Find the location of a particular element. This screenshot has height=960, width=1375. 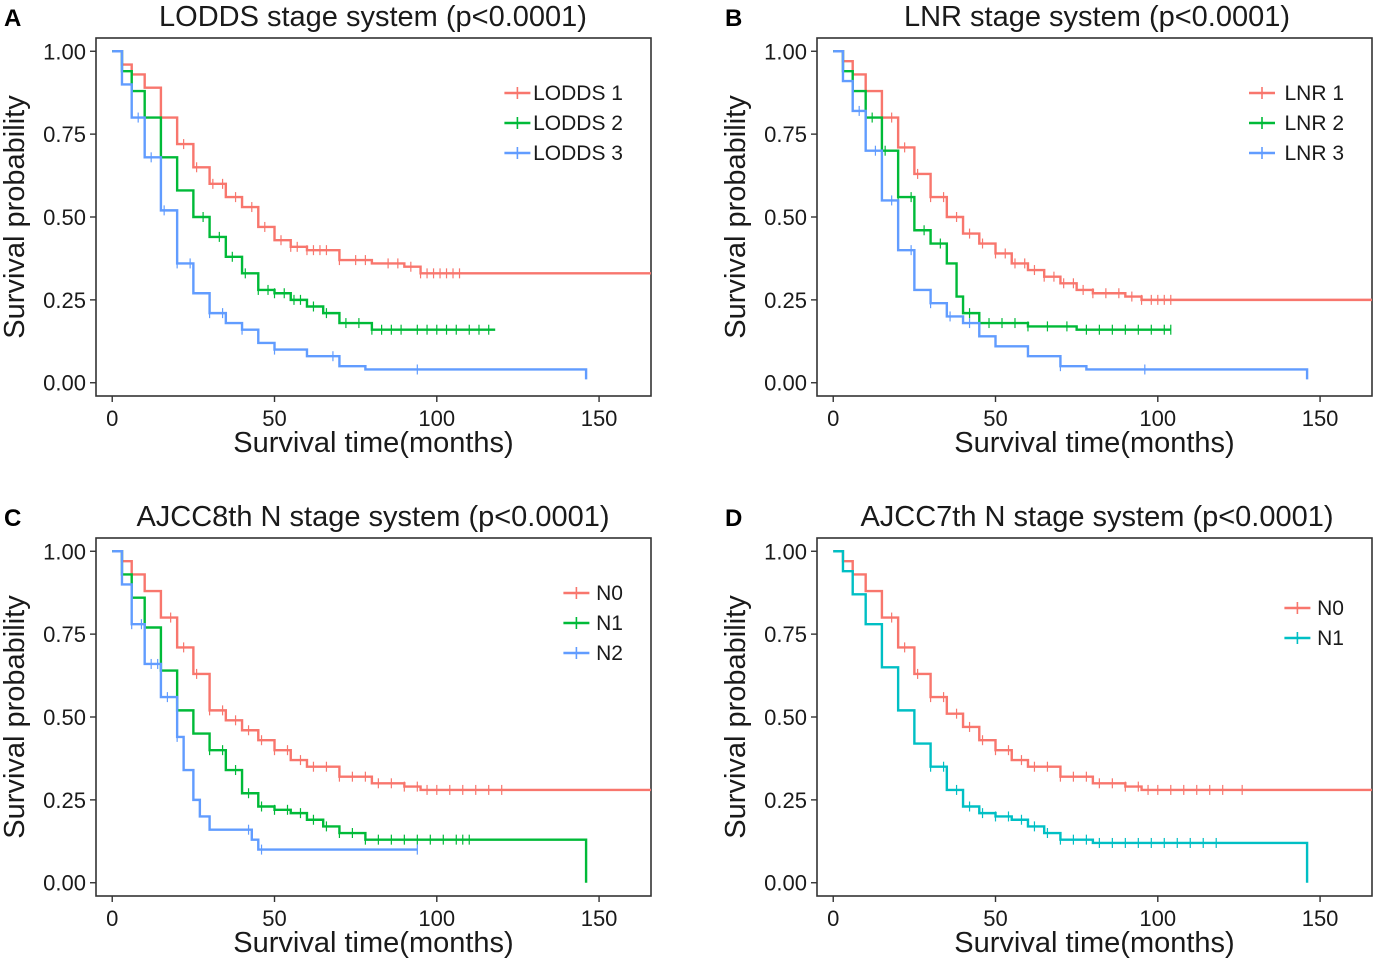

survival-curve-n2 is located at coordinates (265, 700).